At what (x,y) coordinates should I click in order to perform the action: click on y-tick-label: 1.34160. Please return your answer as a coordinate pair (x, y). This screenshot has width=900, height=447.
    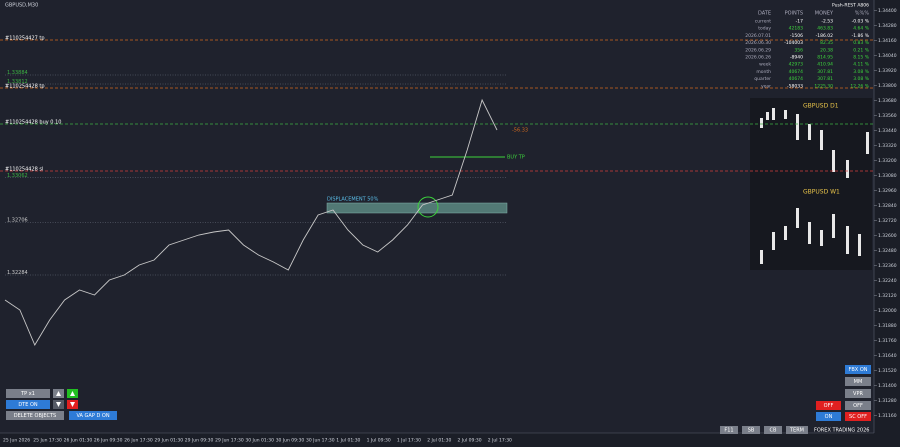
    Looking at the image, I should click on (887, 41).